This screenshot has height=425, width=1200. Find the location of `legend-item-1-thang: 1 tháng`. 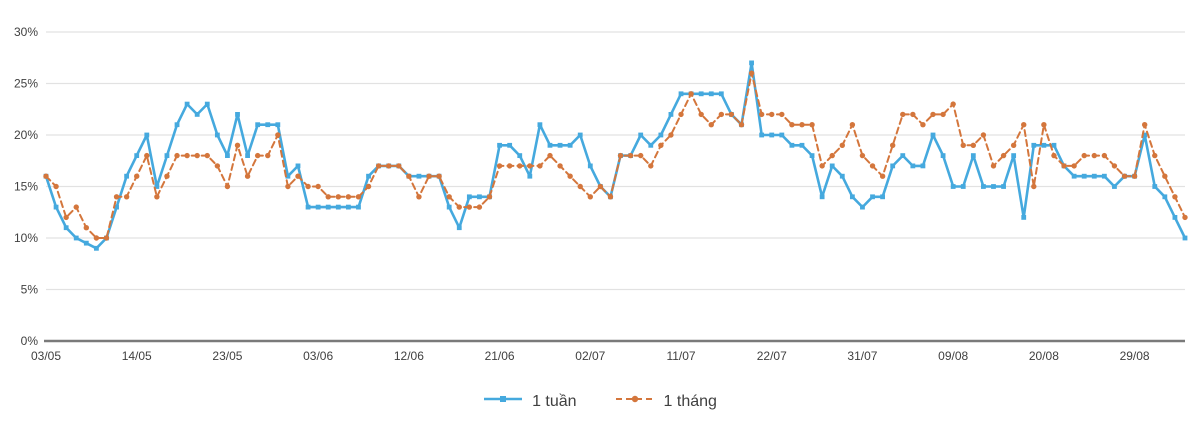

legend-item-1-thang: 1 tháng is located at coordinates (666, 401).